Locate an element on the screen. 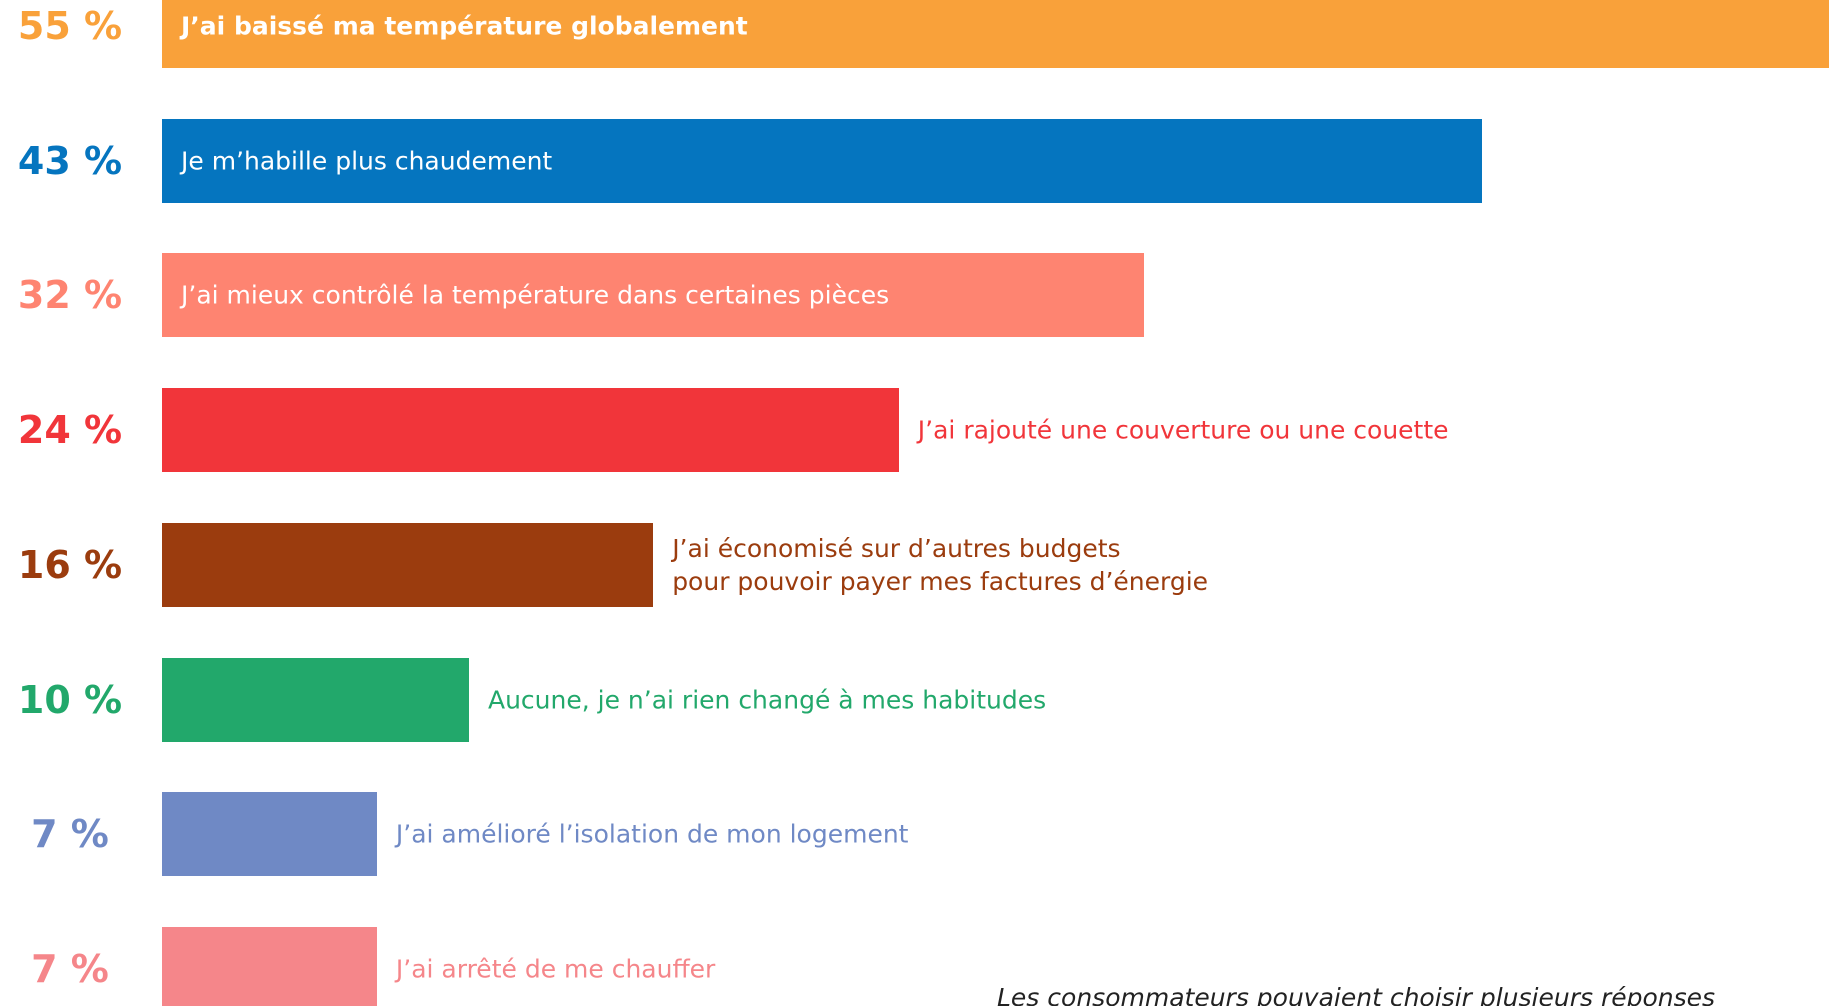 This screenshot has width=1829, height=1006. bar-label: J’ai arrêté de me chauffer is located at coordinates (555, 969).